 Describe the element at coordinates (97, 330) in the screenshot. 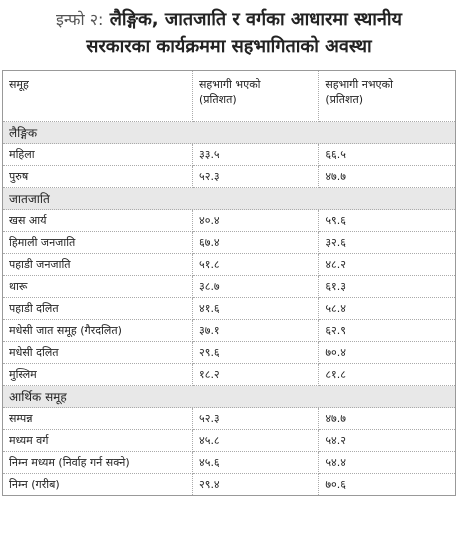

I see `group-name: मधेसी जात समूह (गैरदलित)` at that location.